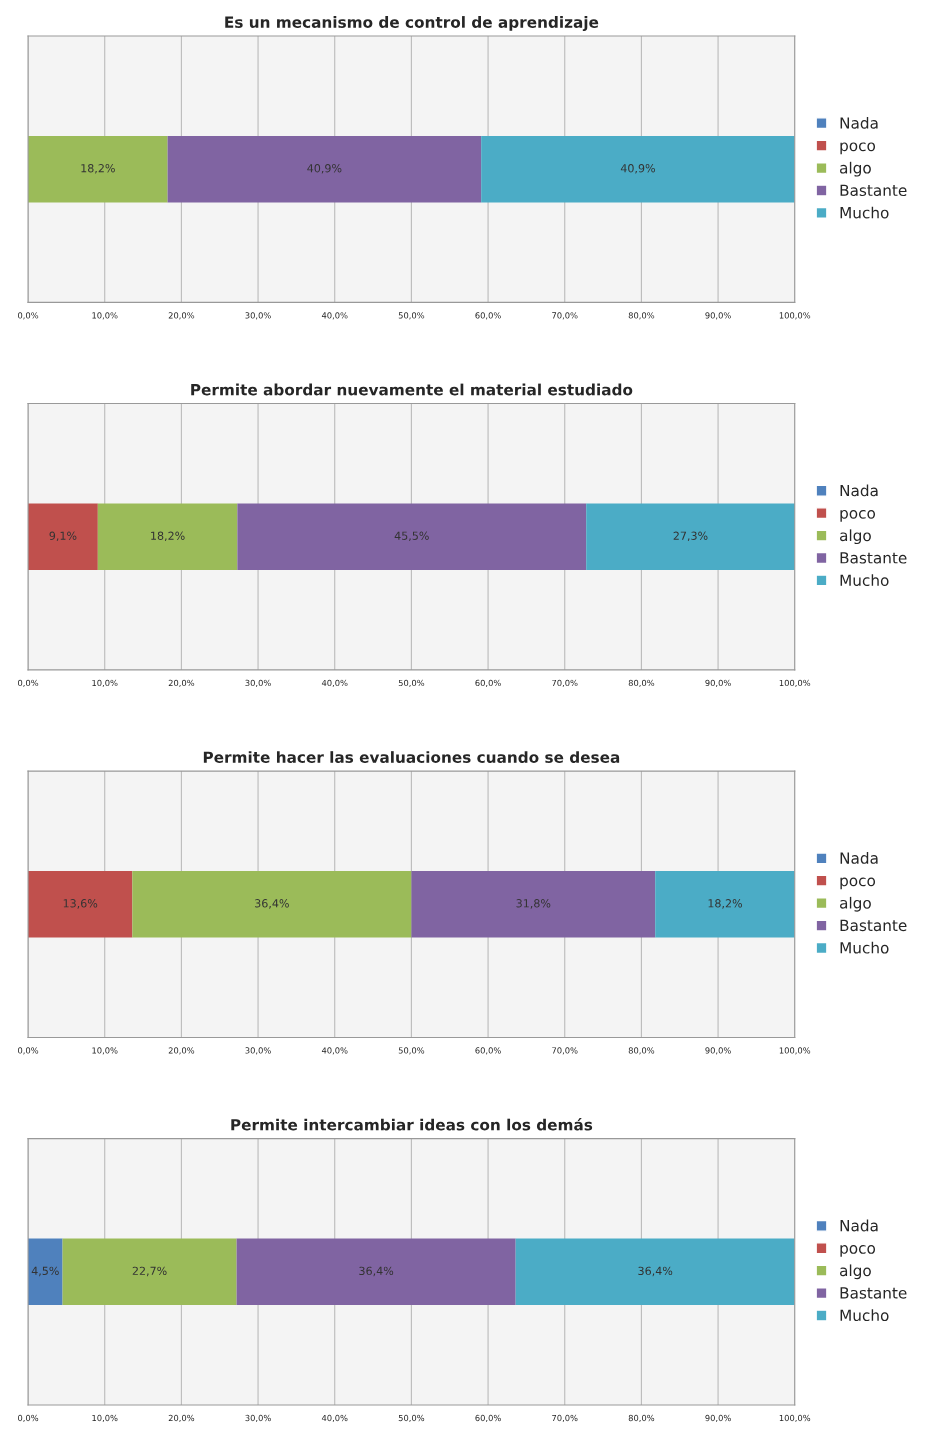 The image size is (935, 1441). I want to click on data-label: 9,1%, so click(63, 536).